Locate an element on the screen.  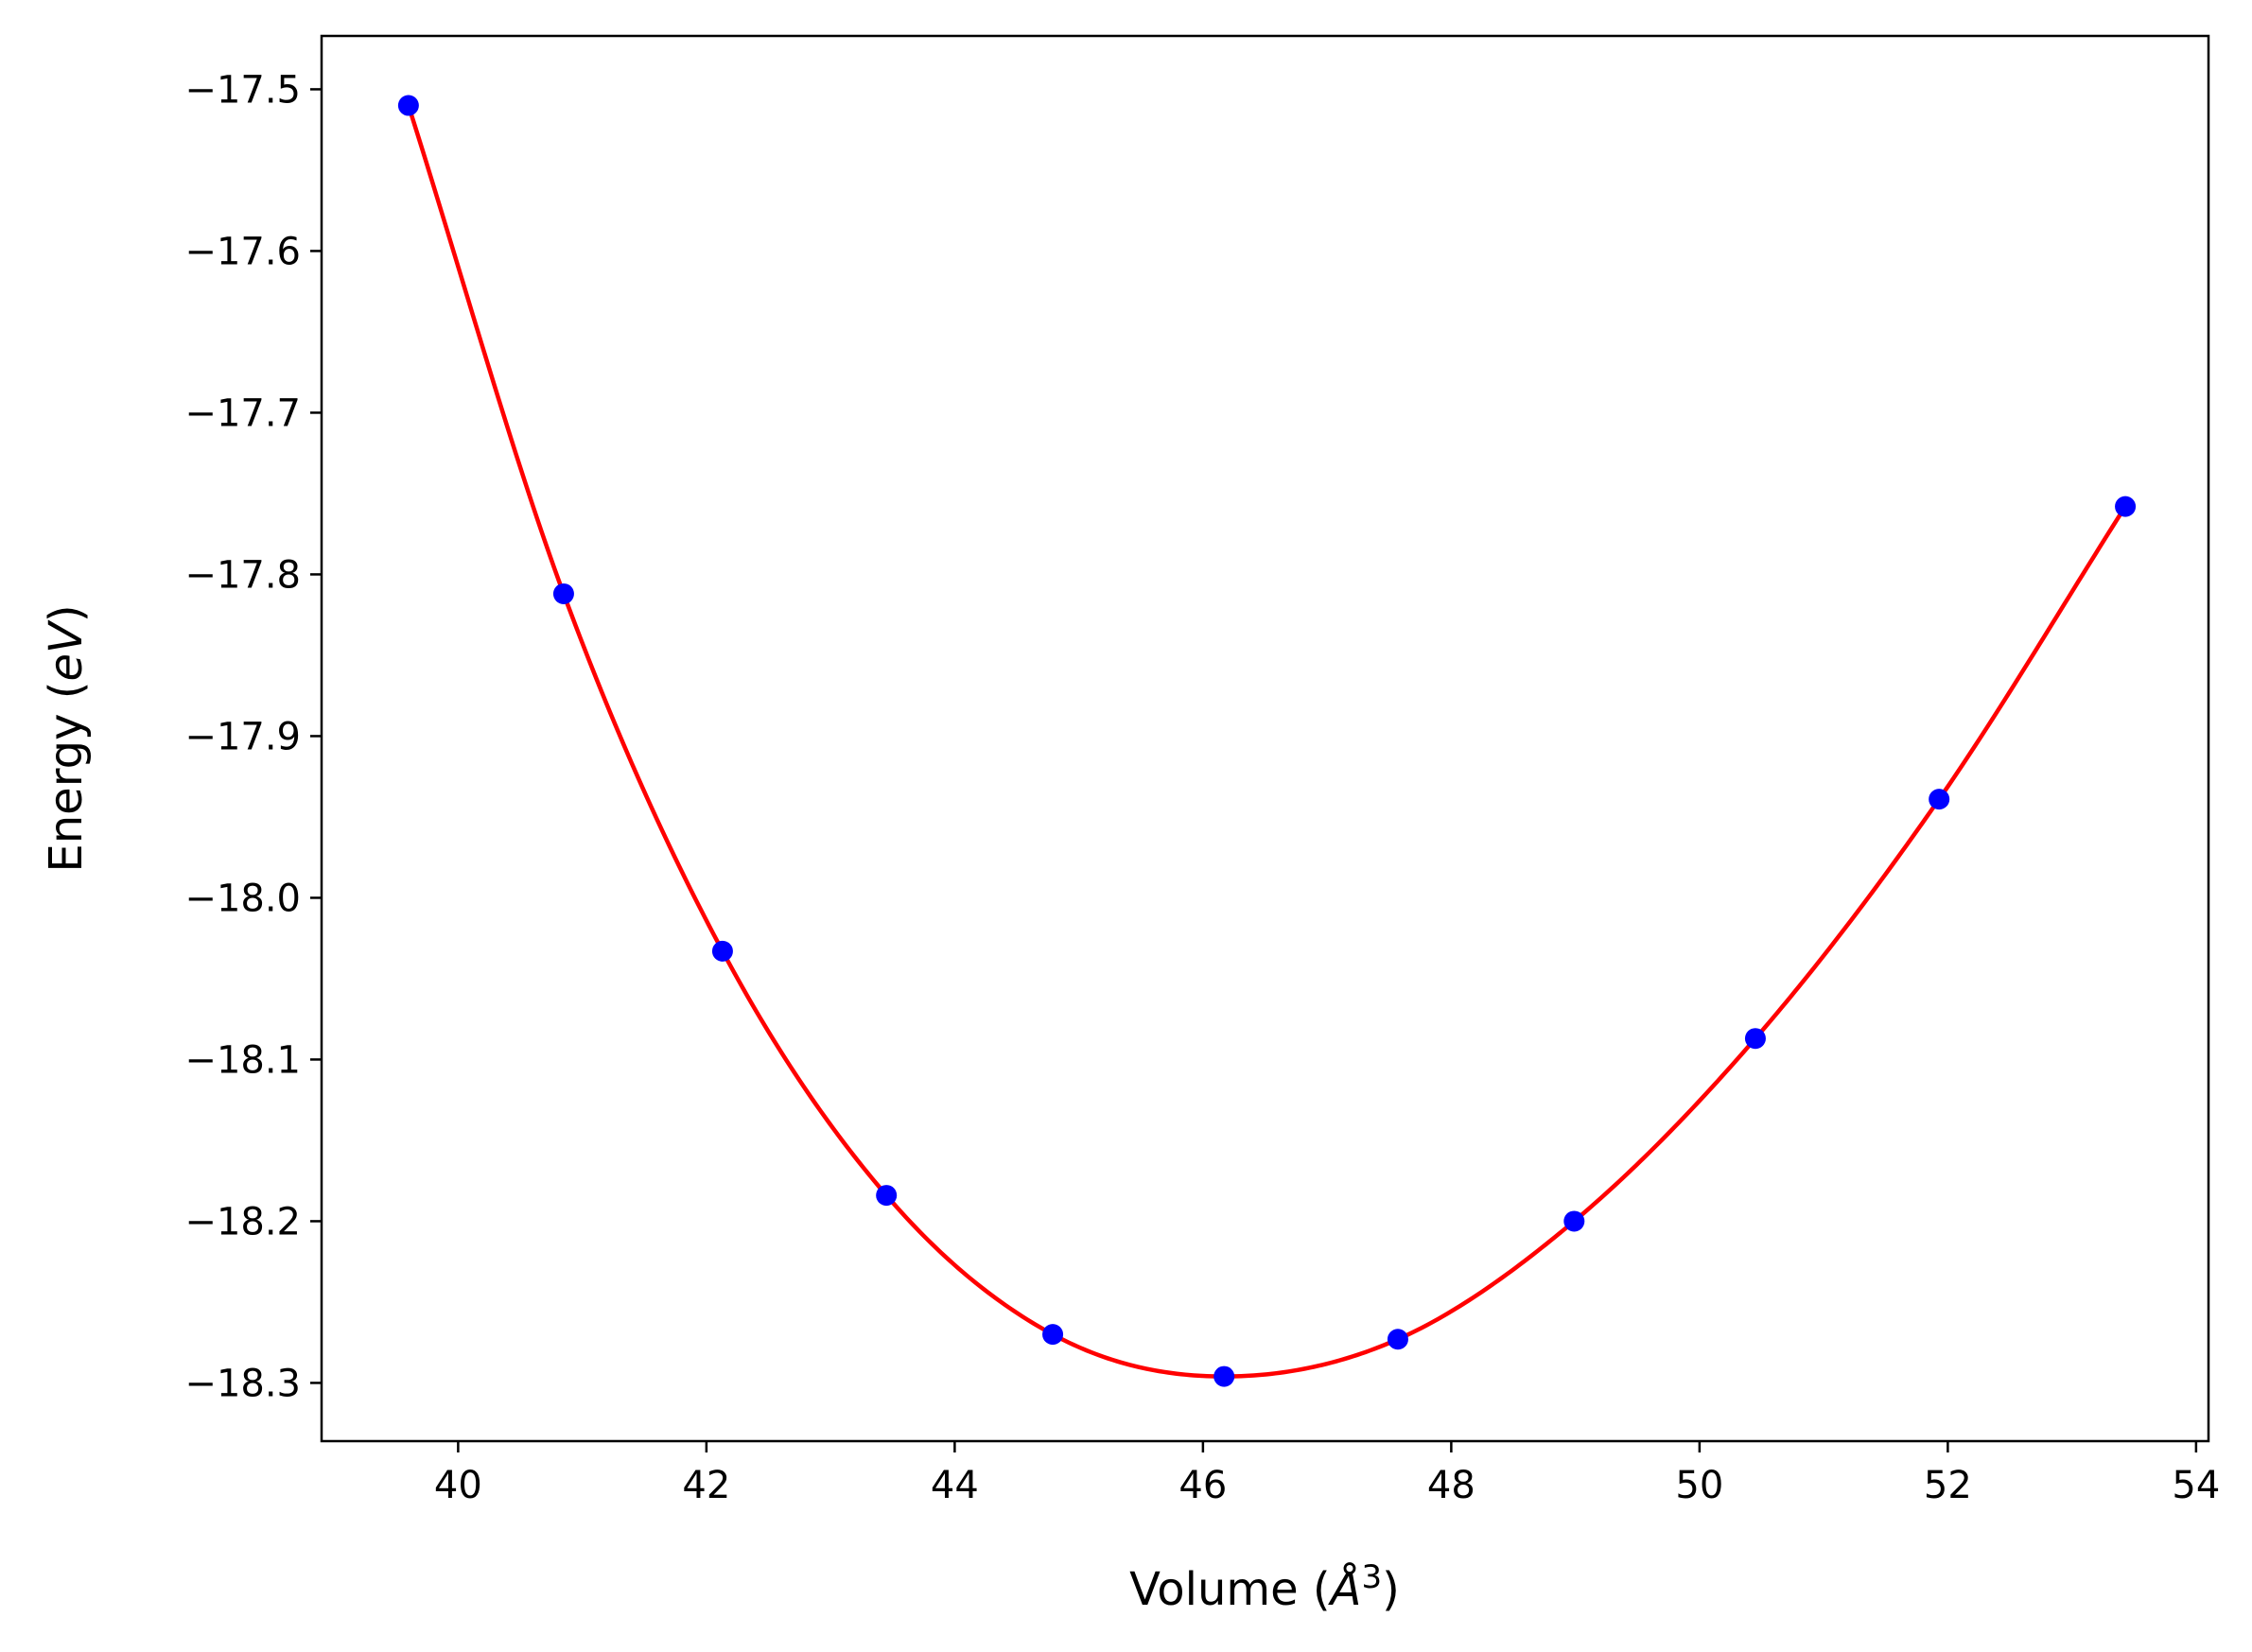
y-tick-label: −17.7 is located at coordinates (242, 413).